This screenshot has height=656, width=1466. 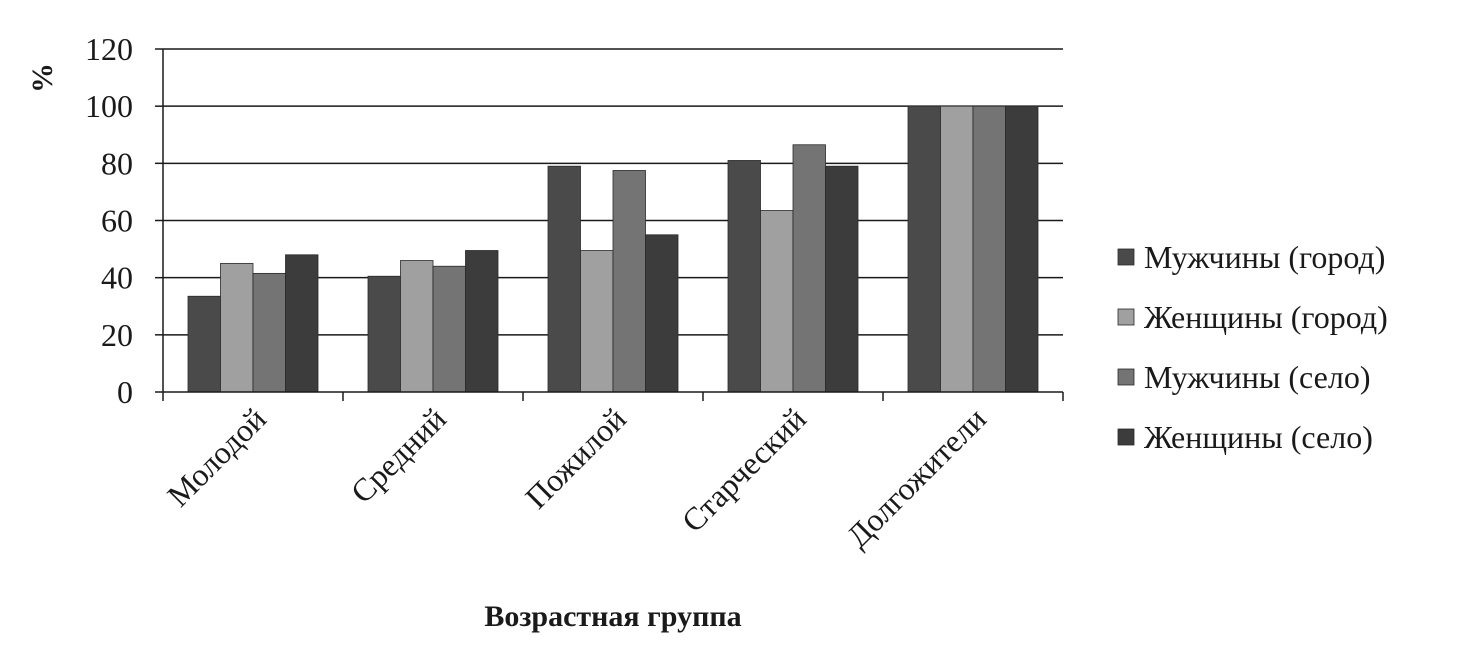 I want to click on legend-label: Женщины (село), so click(x=1258, y=437).